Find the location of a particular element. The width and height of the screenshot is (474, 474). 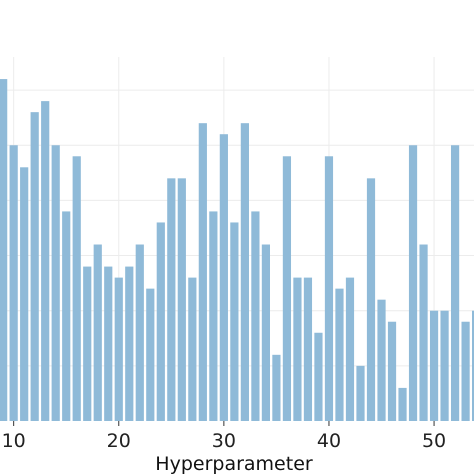

x-ticks: 10 20 30 40 50 is located at coordinates (224, 436).